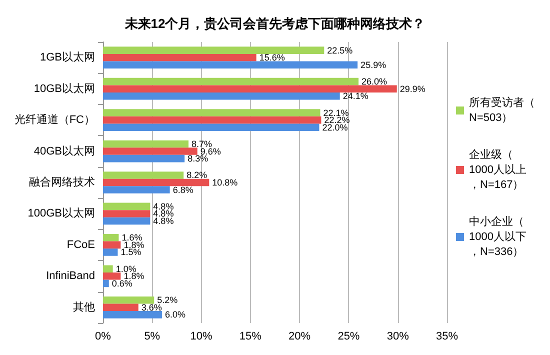 Image resolution: width=550 pixels, height=355 pixels. Describe the element at coordinates (64, 151) in the screenshot. I see `y-tick-label: 40GB以太网` at that location.